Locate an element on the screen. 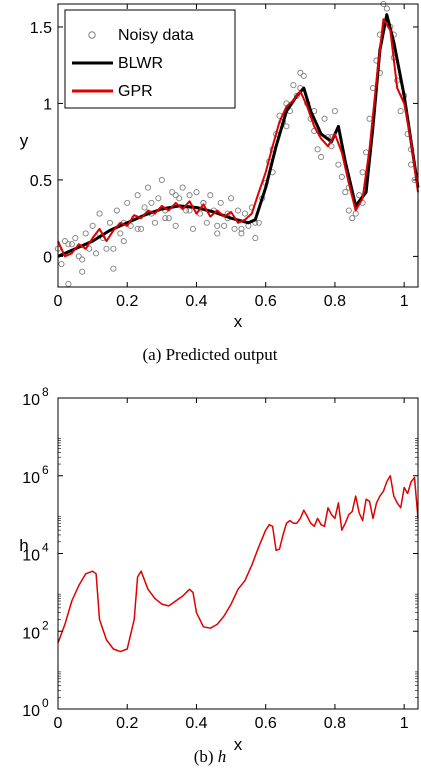 This screenshot has width=421, height=769. caption-b: (b) h is located at coordinates (210, 756).